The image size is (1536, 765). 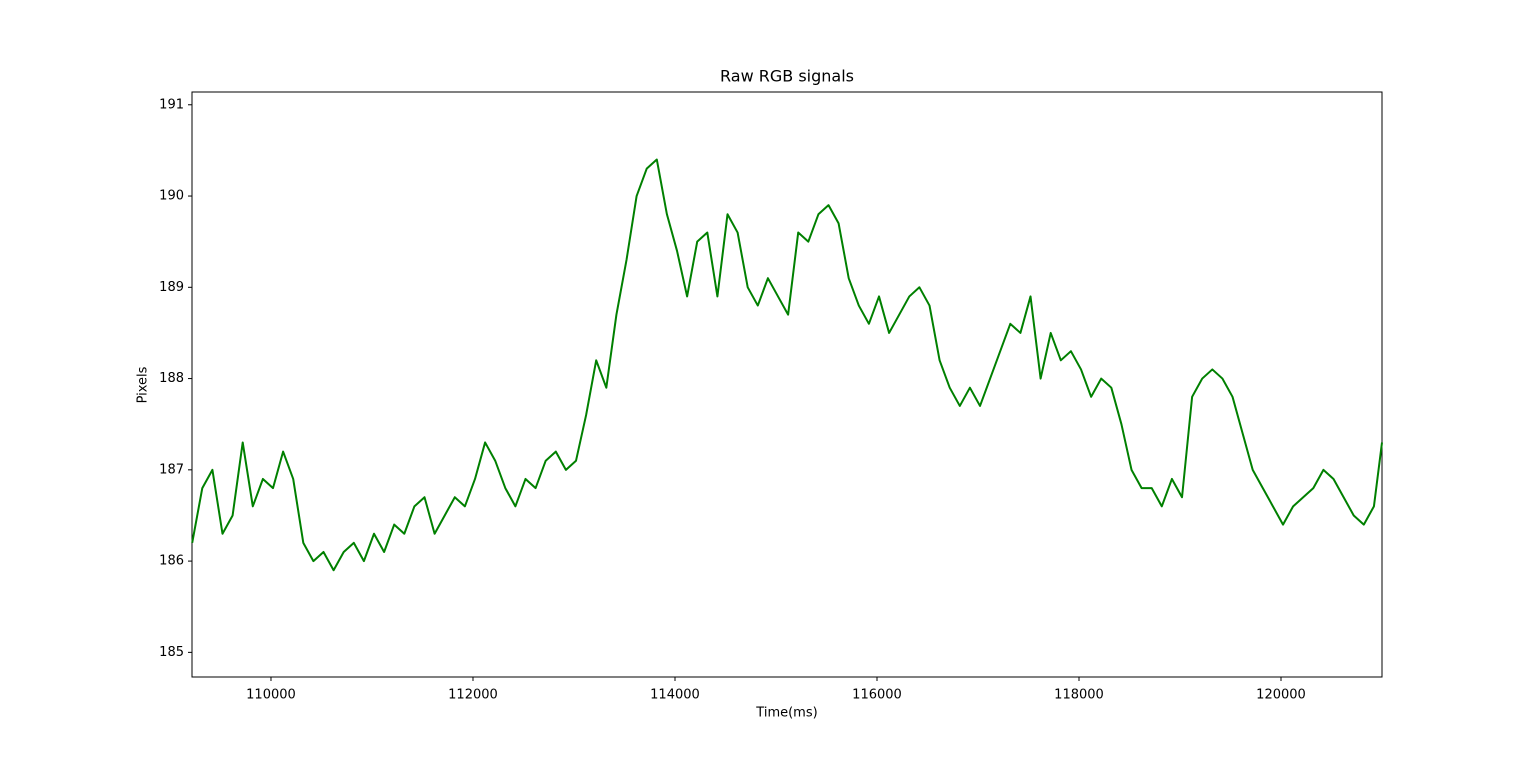 I want to click on y-tick-label: 191, so click(x=171, y=104).